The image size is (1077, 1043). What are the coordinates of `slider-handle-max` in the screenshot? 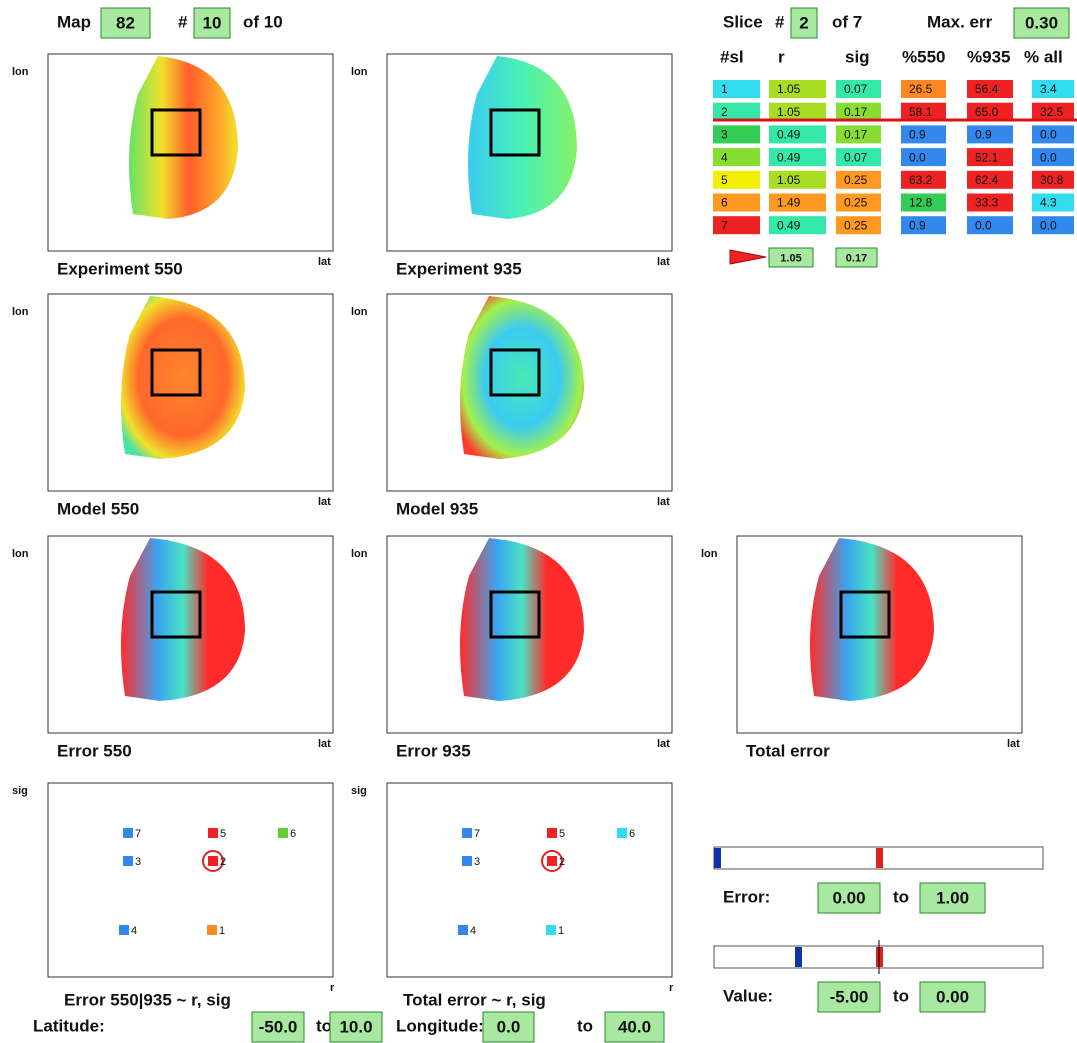 It's located at (879, 858).